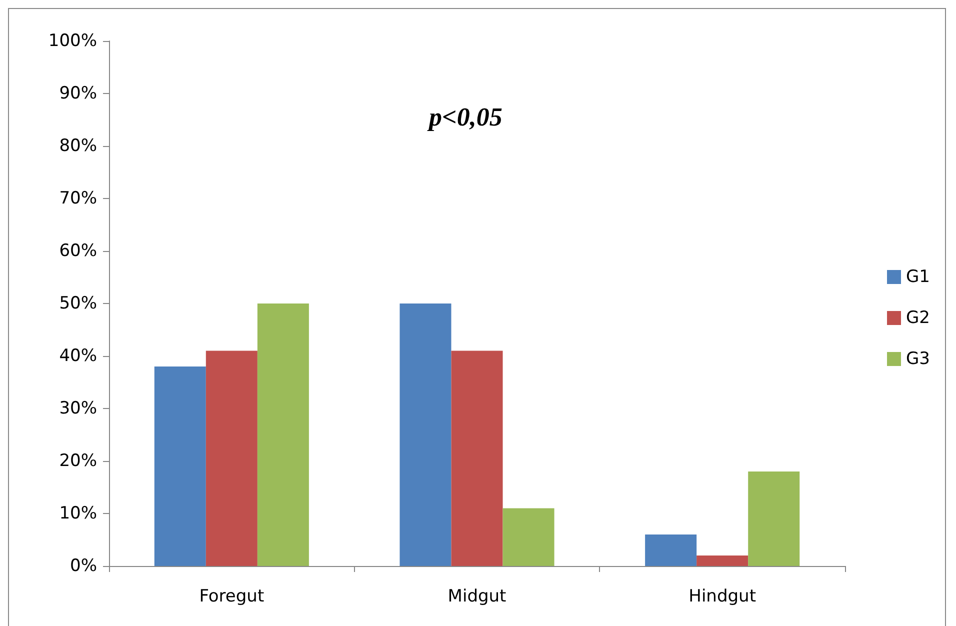 The image size is (956, 626). What do you see at coordinates (464, 117) in the screenshot?
I see `annotation: p<0,05` at bounding box center [464, 117].